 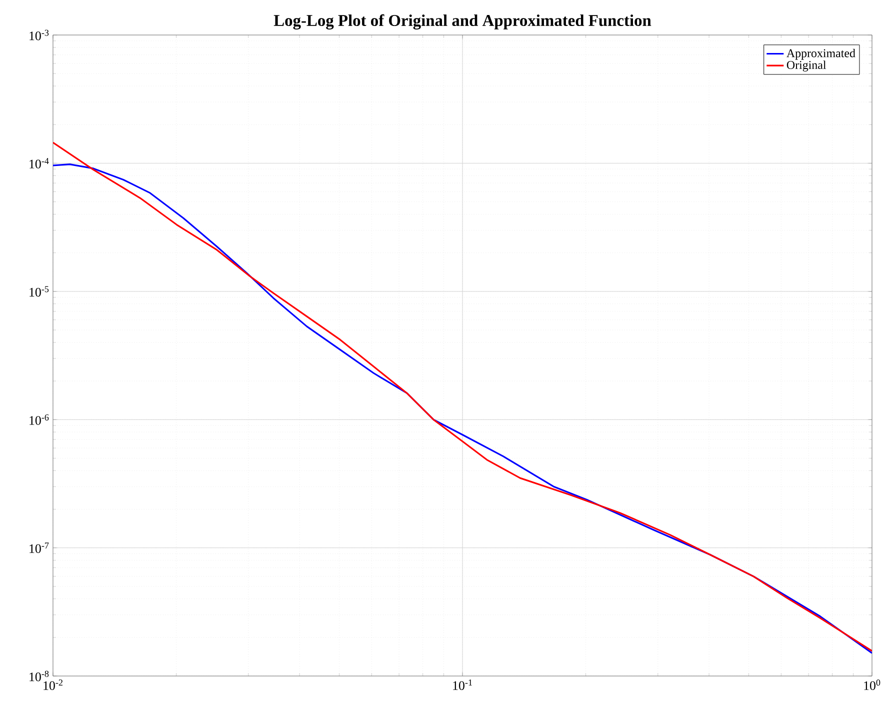 What do you see at coordinates (806, 66) in the screenshot?
I see `legend-label: Original` at bounding box center [806, 66].